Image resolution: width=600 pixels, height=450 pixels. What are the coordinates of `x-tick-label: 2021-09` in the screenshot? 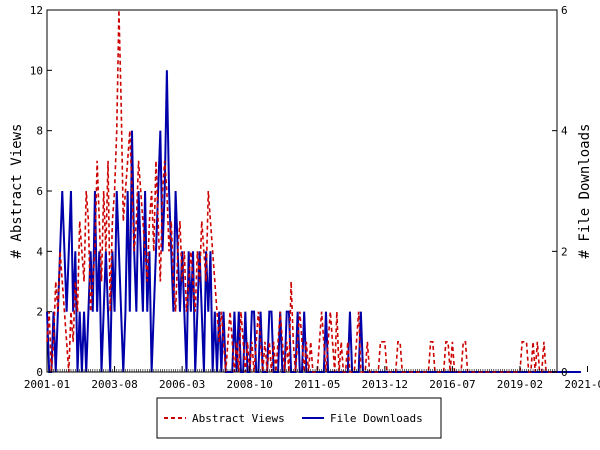 It's located at (582, 384).